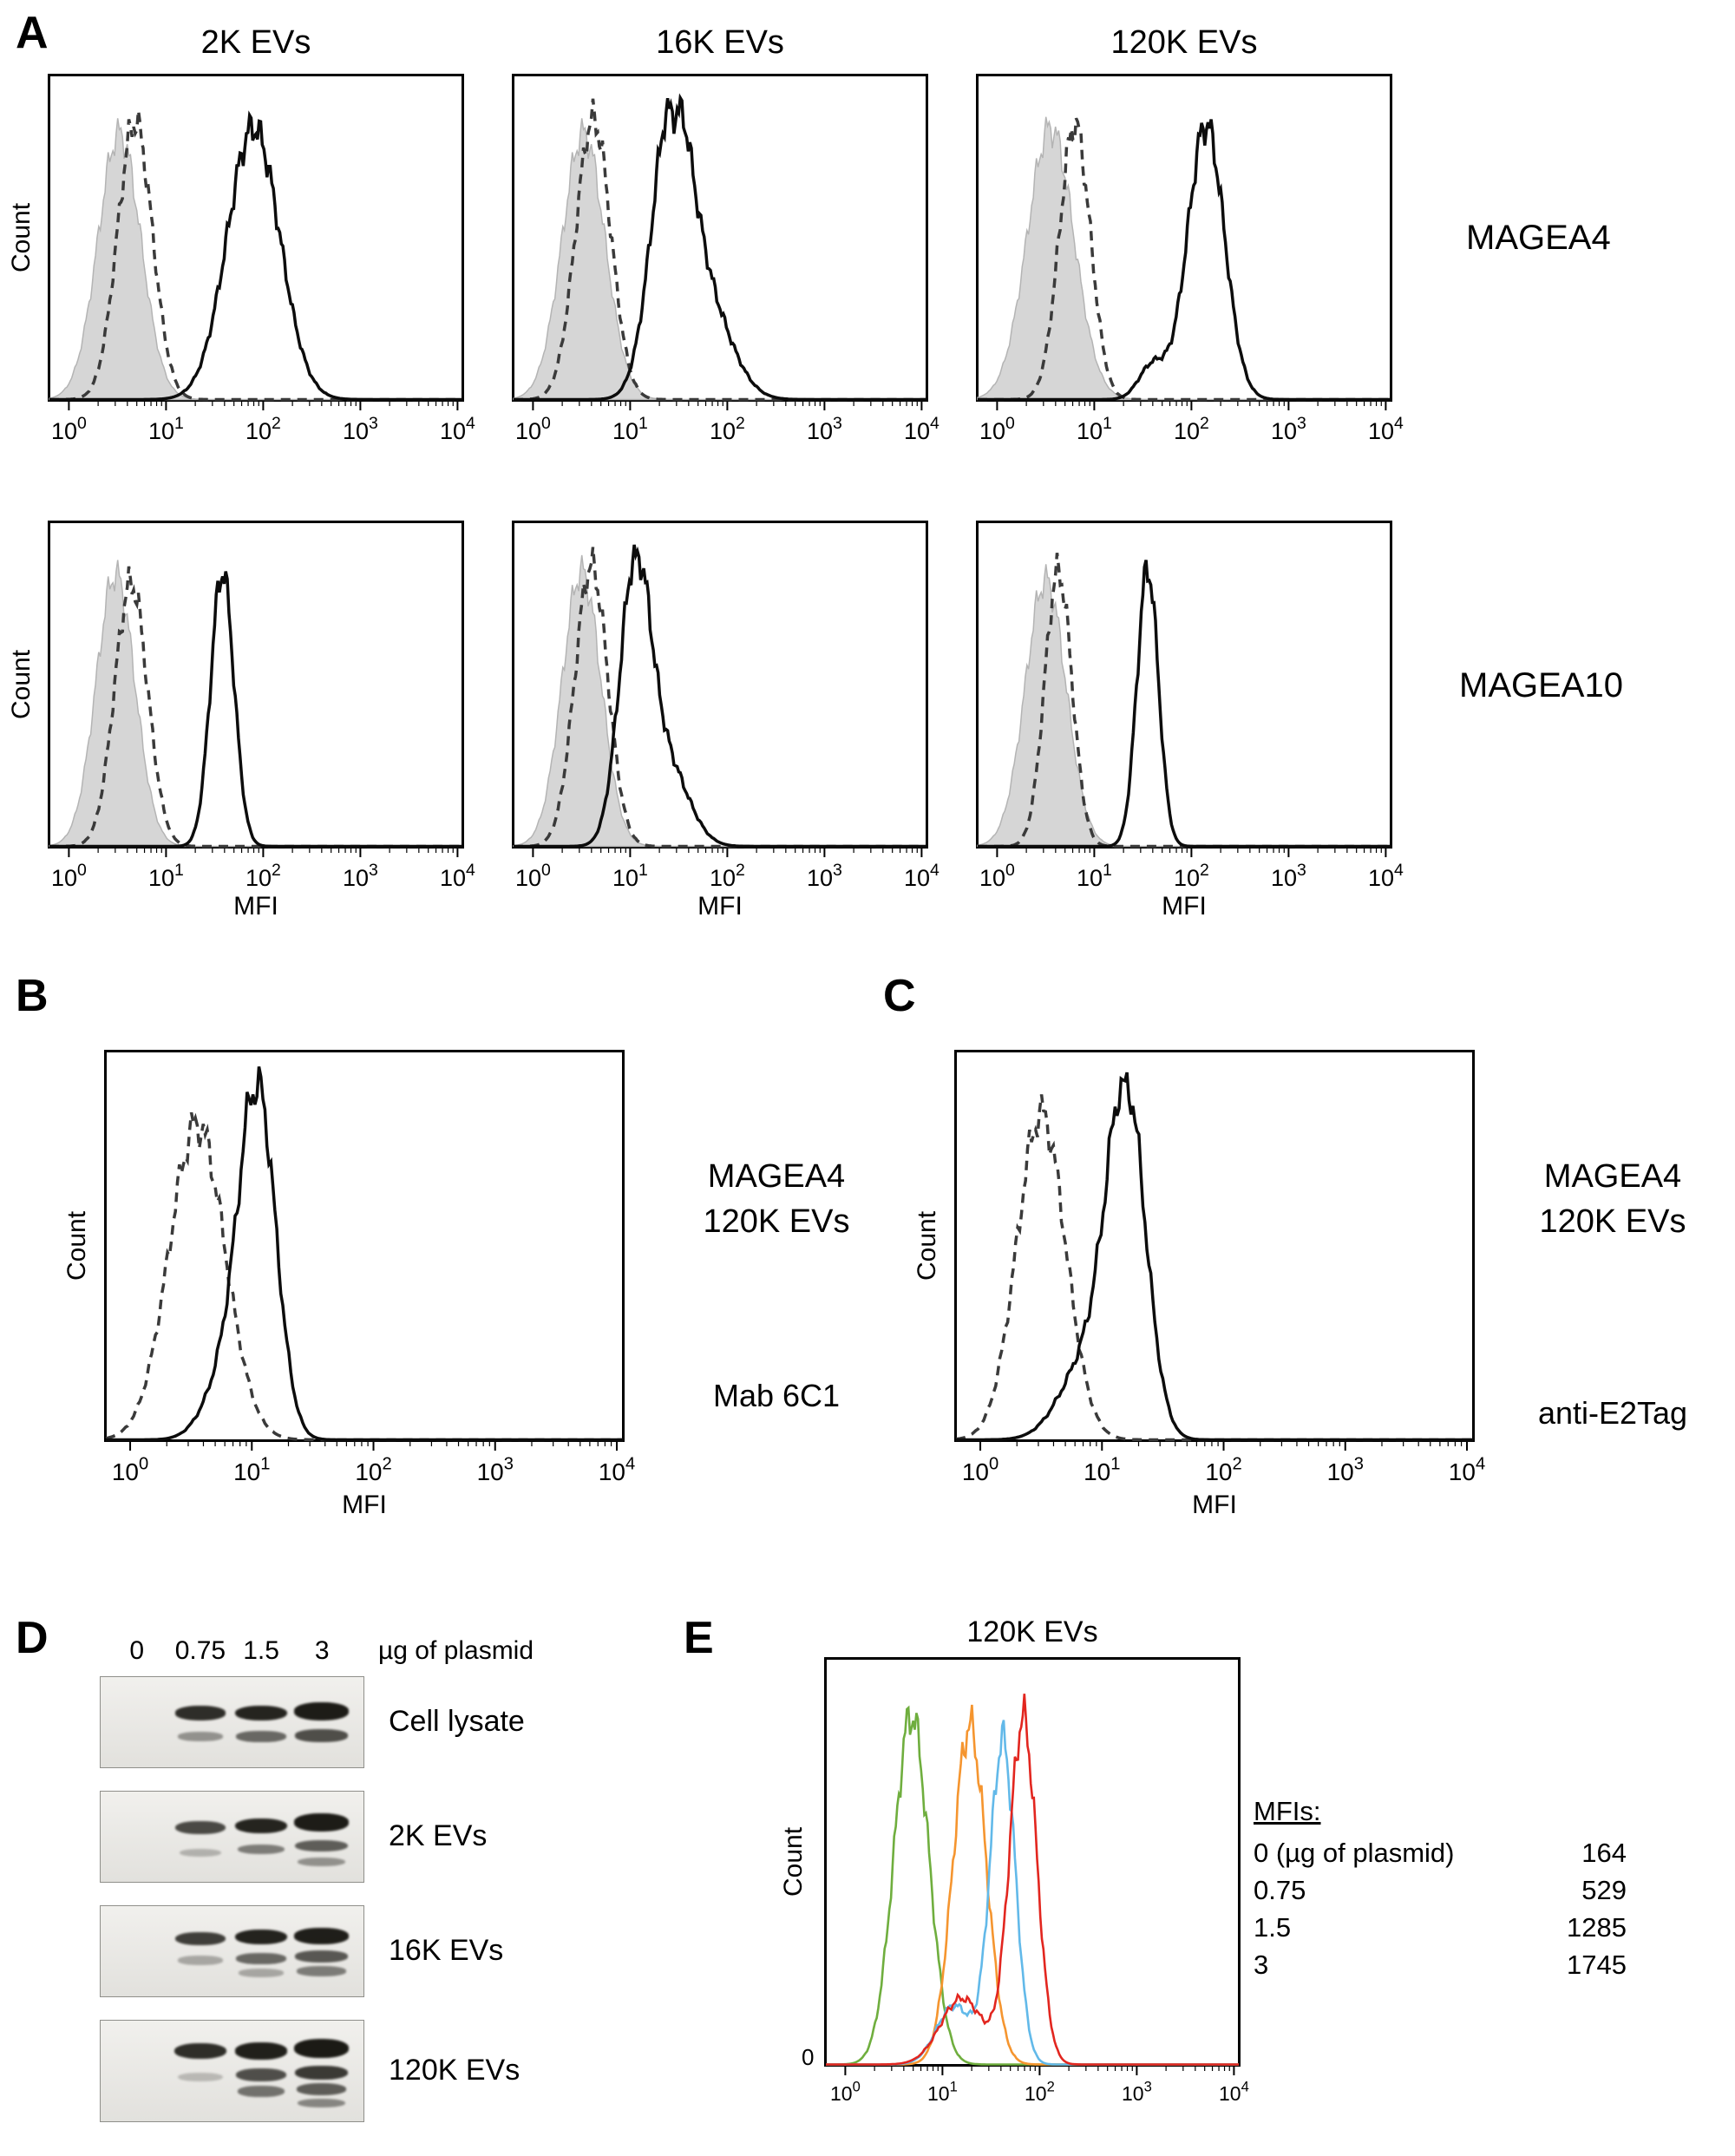 This screenshot has height=2156, width=1735. I want to click on y-axis-zero-label: 0, so click(809, 2057).